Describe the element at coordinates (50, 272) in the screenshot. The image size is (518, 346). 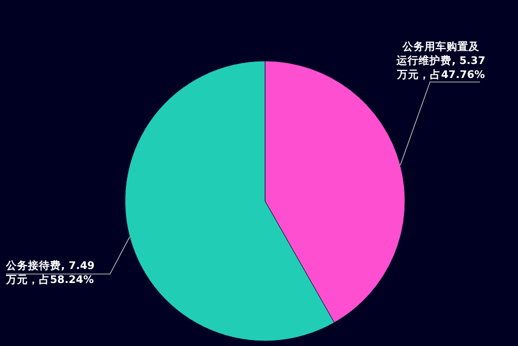
I see `slice-label: 公务接待费, 7.49 万元，占58.24%` at that location.